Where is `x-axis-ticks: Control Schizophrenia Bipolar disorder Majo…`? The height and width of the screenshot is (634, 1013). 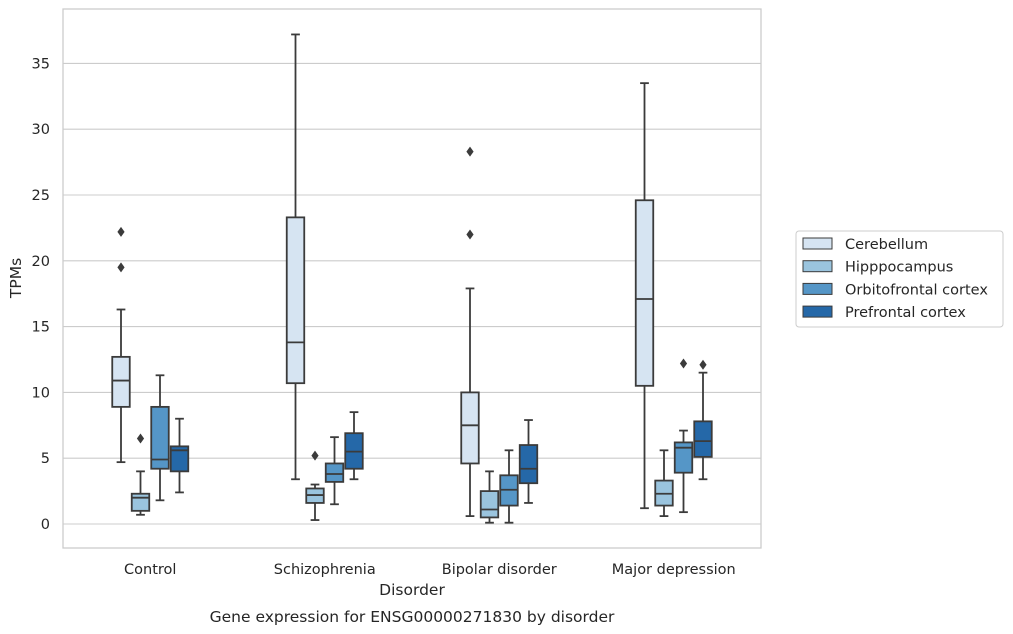 x-axis-ticks: Control Schizophrenia Bipolar disorder Majo… is located at coordinates (430, 570).